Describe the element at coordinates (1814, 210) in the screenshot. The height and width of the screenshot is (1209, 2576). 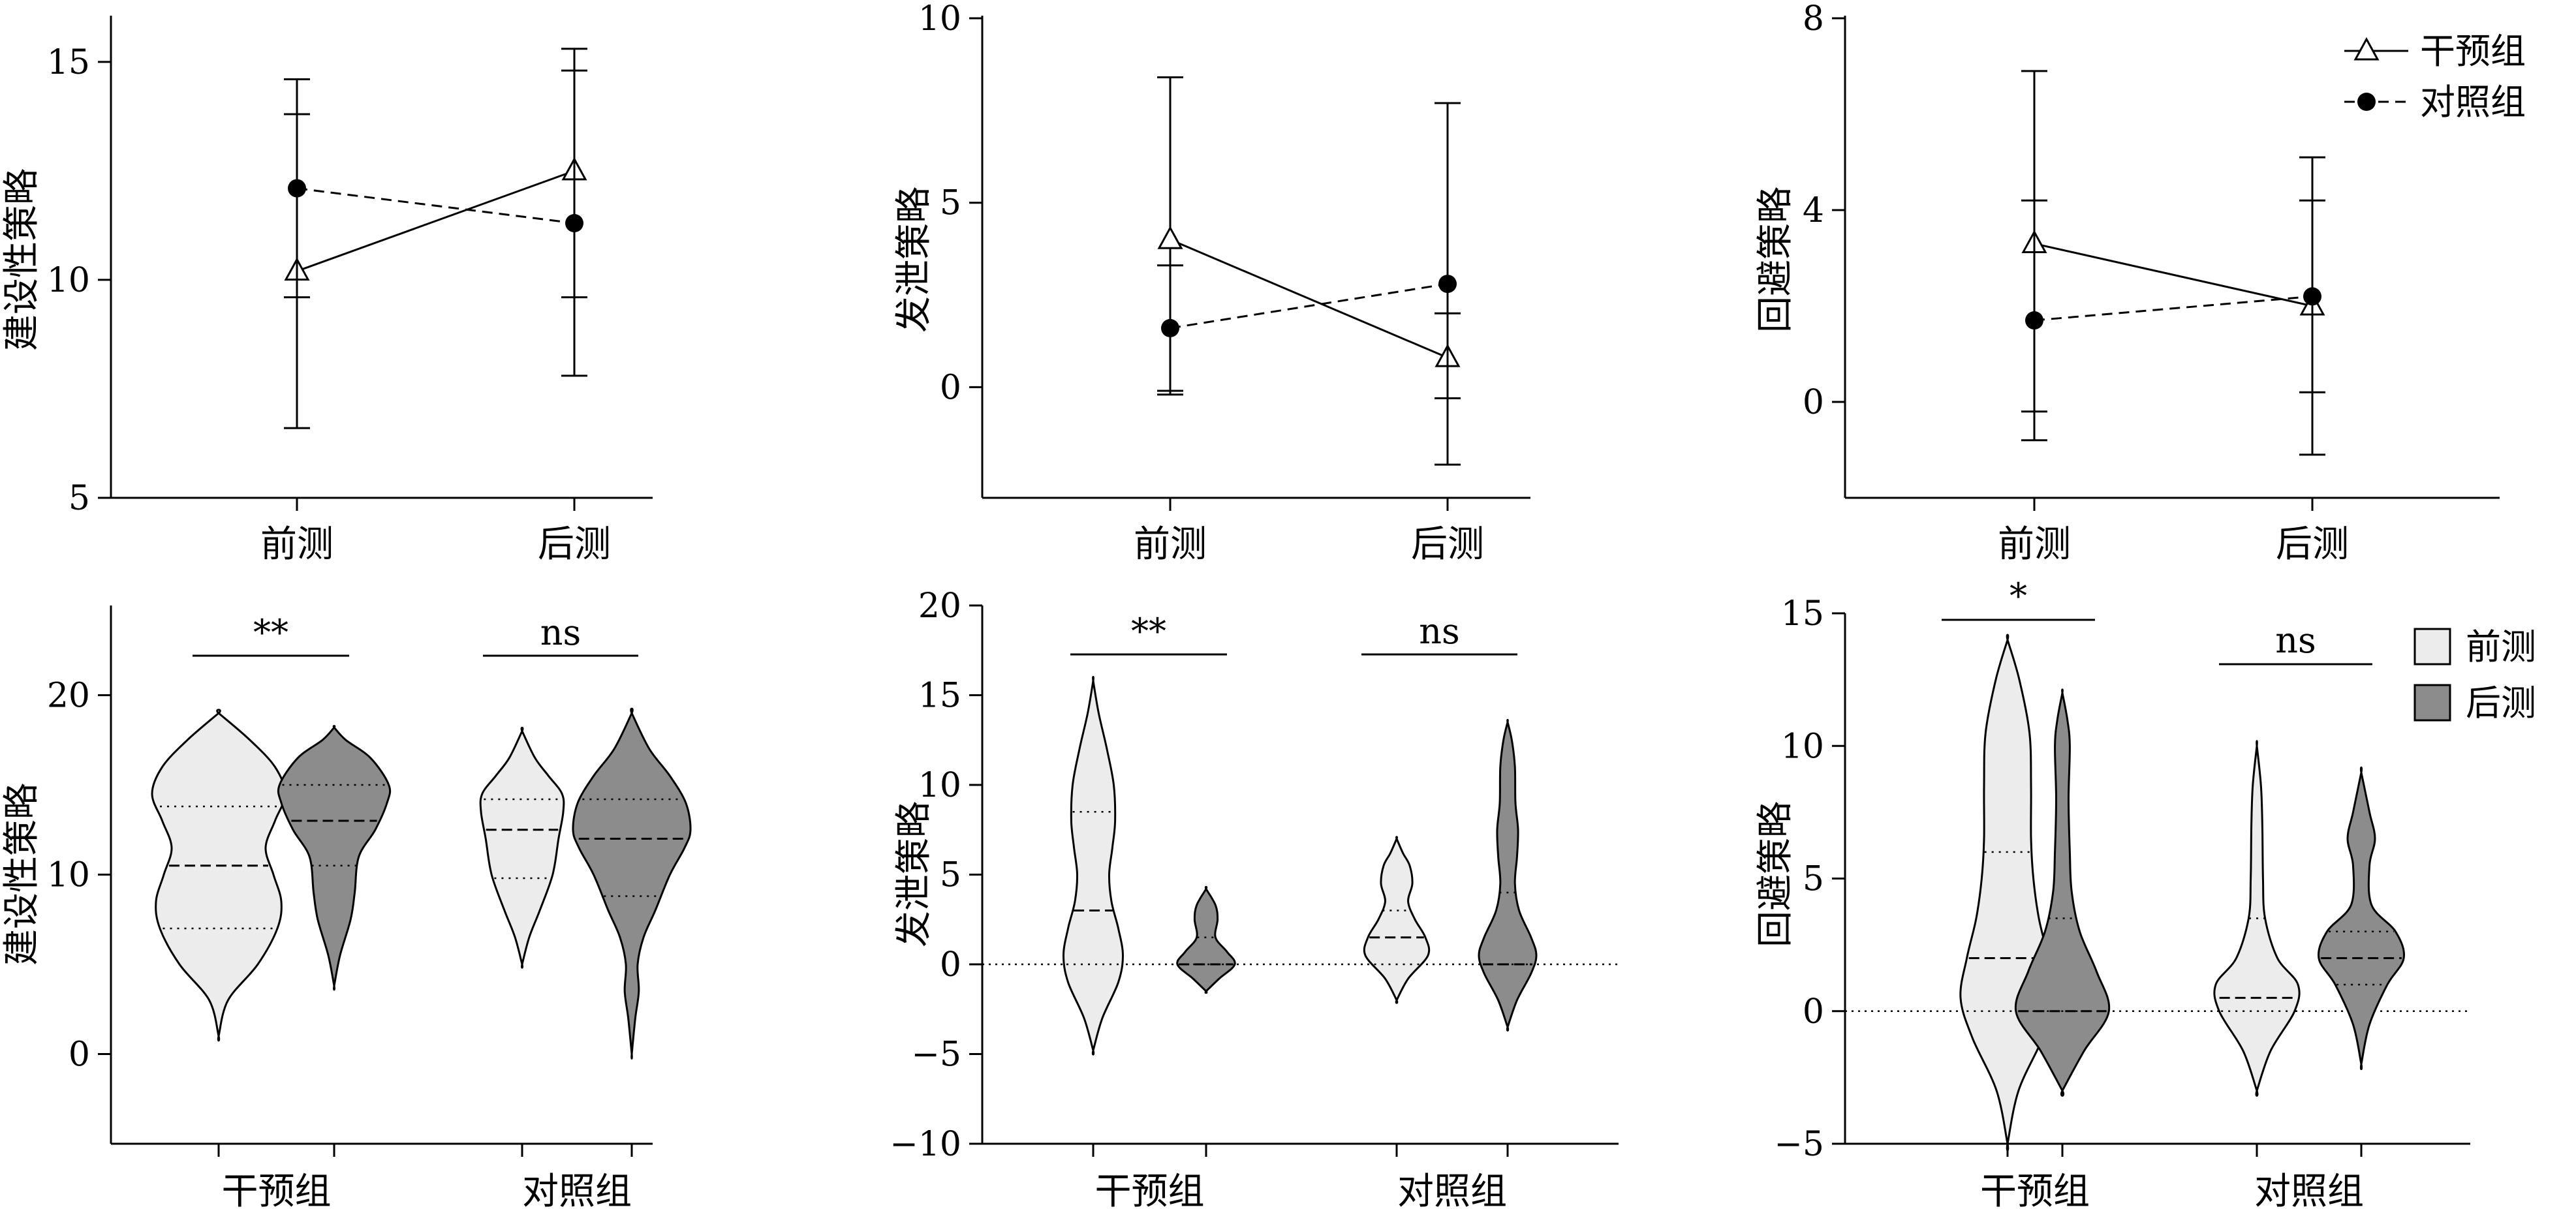
I see `y-tick-label: 4` at that location.